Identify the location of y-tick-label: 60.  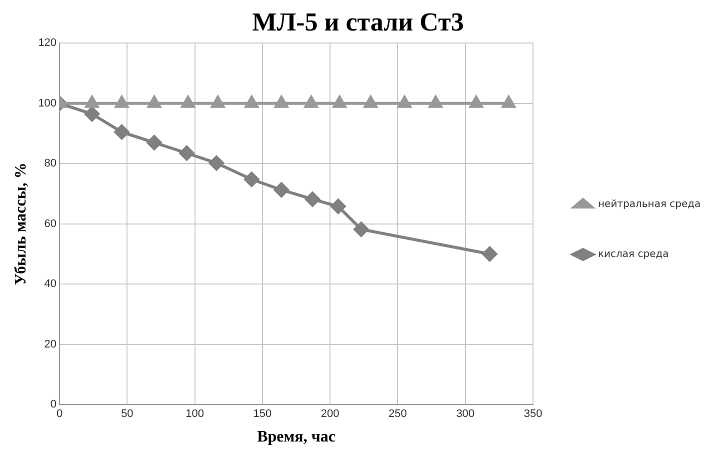
(50, 224).